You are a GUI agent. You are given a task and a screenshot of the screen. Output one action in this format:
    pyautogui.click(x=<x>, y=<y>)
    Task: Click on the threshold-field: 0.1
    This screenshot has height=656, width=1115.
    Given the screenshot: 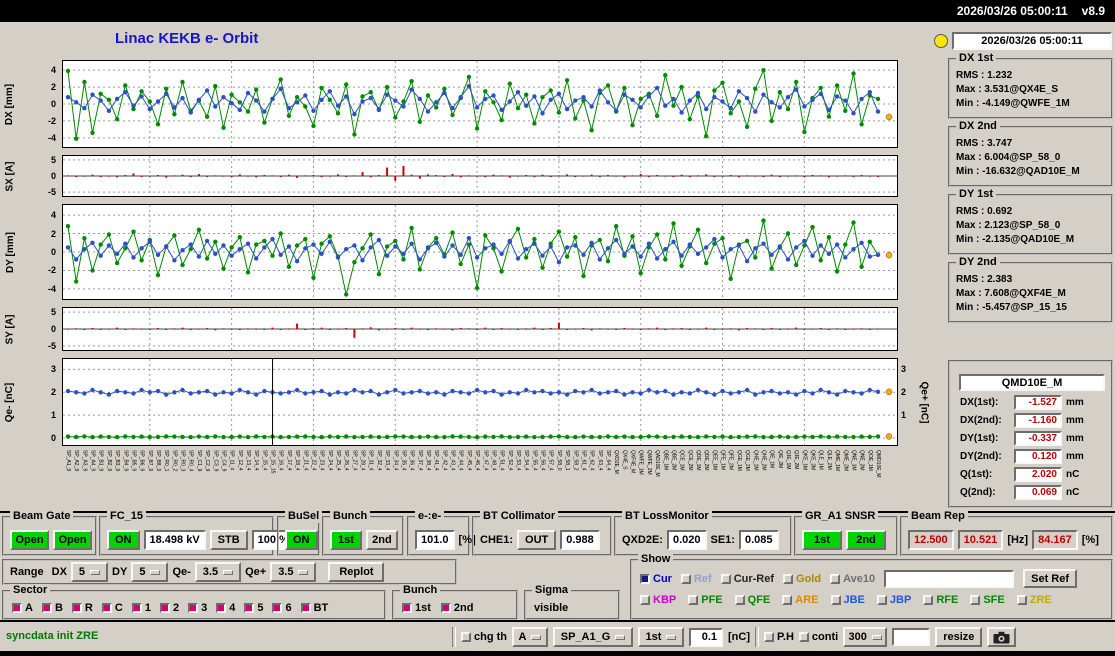 What is the action you would take?
    pyautogui.click(x=706, y=637)
    